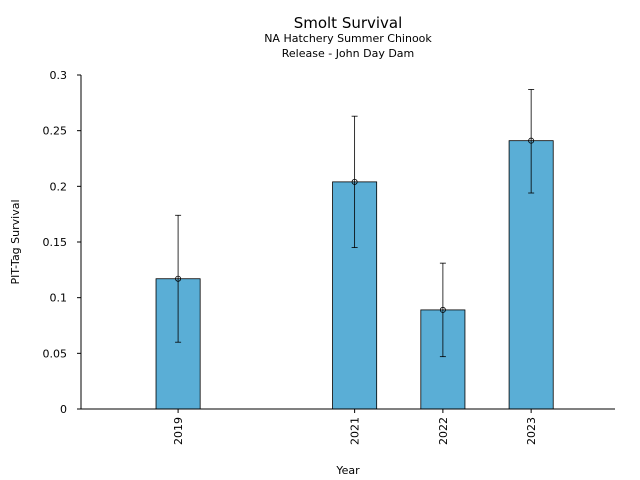  I want to click on point-marker-2023, so click(531, 140).